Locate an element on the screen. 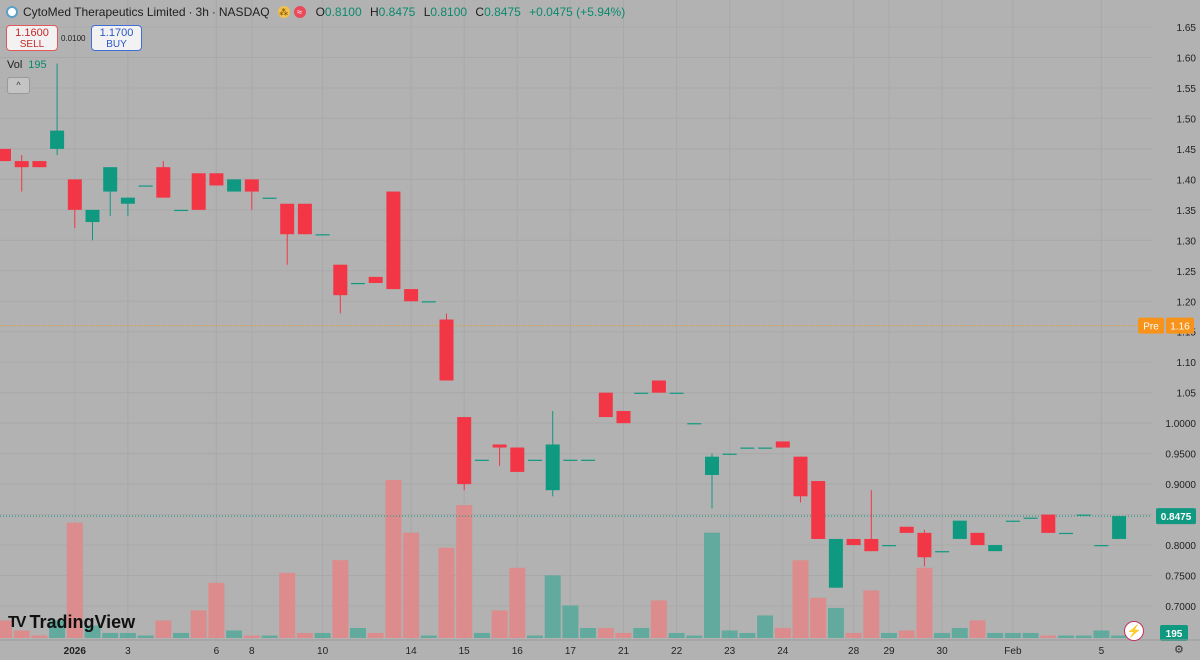 Image resolution: width=1200 pixels, height=660 pixels. price-tick-label: 0.7000 is located at coordinates (1180, 607).